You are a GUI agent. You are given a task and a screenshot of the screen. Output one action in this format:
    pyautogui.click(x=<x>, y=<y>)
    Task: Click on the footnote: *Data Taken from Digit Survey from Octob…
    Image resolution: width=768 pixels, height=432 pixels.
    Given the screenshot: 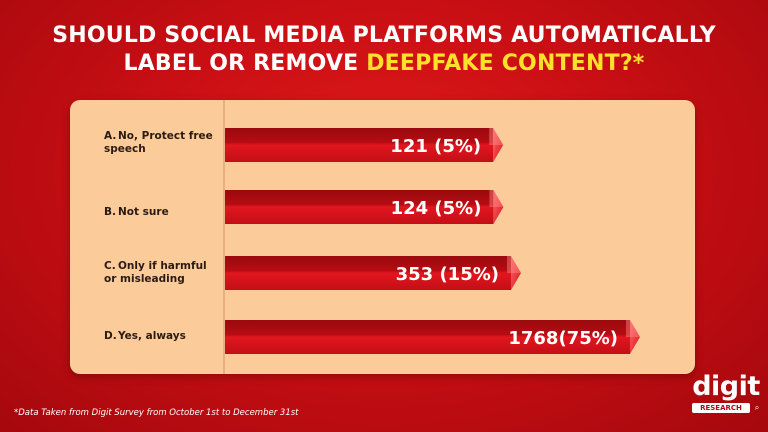 What is the action you would take?
    pyautogui.click(x=156, y=413)
    